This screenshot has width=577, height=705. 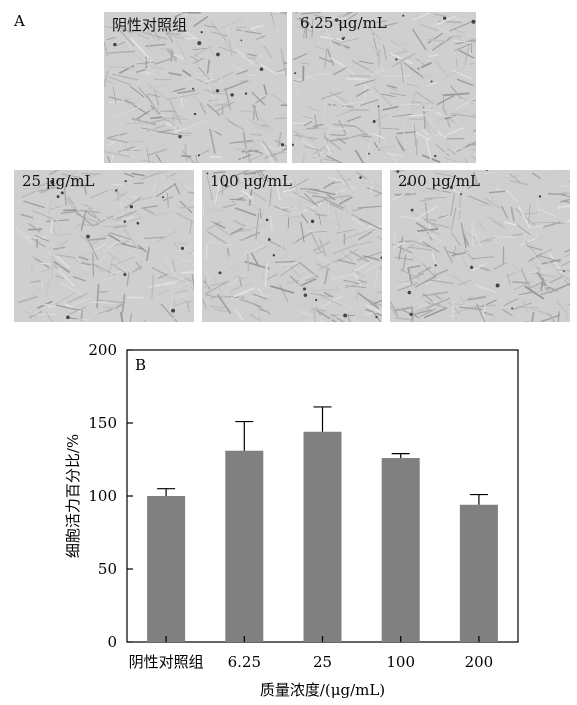 I want to click on x-tick-label: 200, so click(x=479, y=662).